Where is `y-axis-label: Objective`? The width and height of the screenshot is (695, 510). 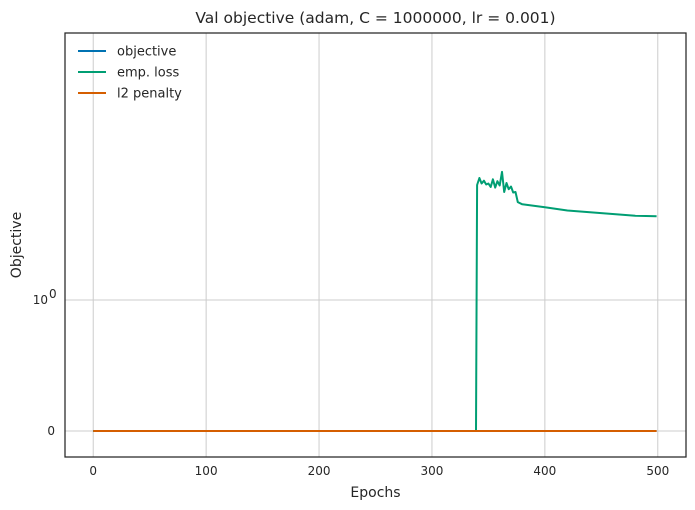 y-axis-label: Objective is located at coordinates (17, 245).